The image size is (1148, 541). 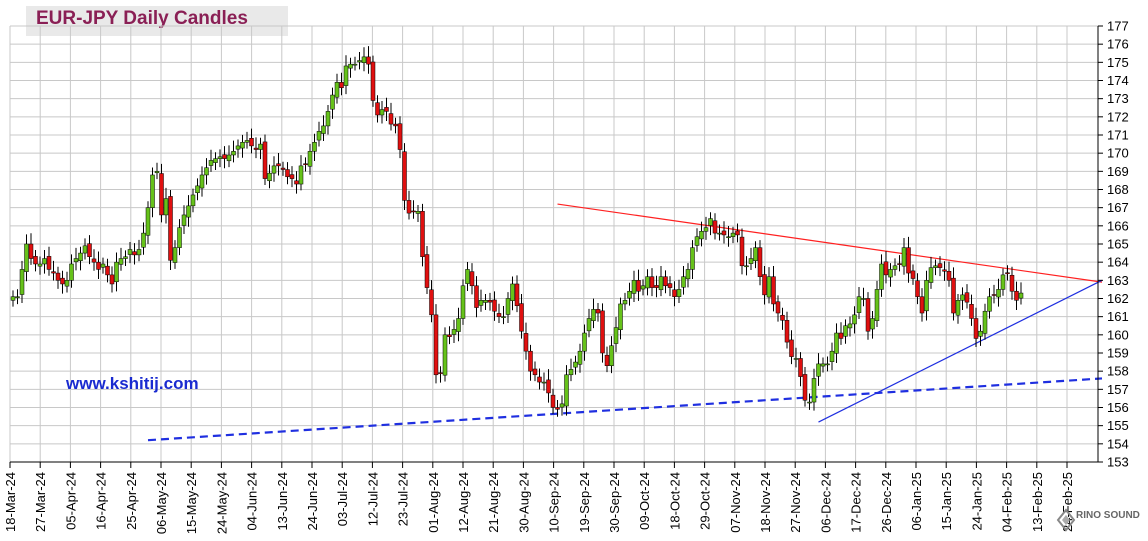 I want to click on x-tick-label: 18-Mar-24, so click(x=10, y=502).